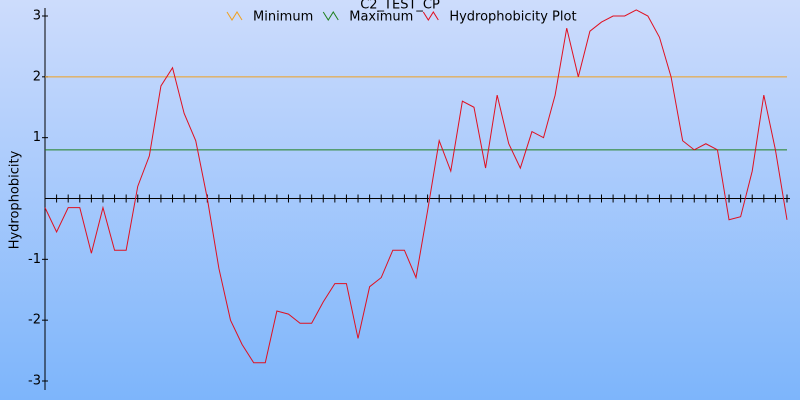  I want to click on y-tick-label: -1, so click(34, 259).